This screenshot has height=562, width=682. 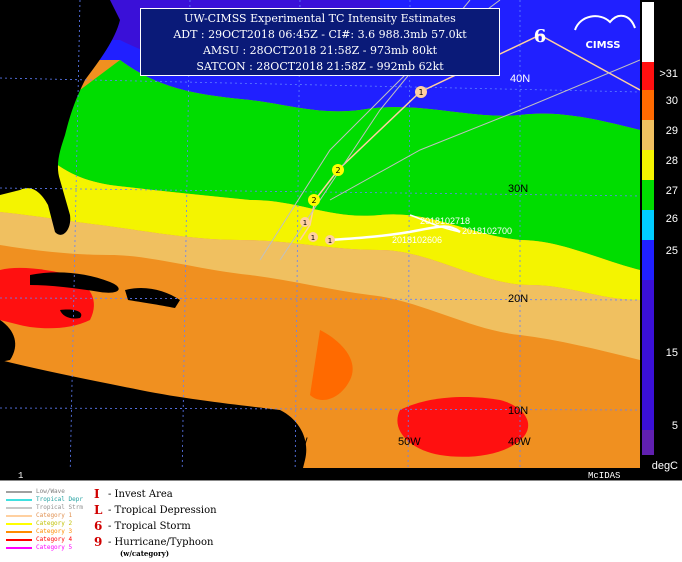 I want to click on storm-icon-1b: 1, so click(x=313, y=237).